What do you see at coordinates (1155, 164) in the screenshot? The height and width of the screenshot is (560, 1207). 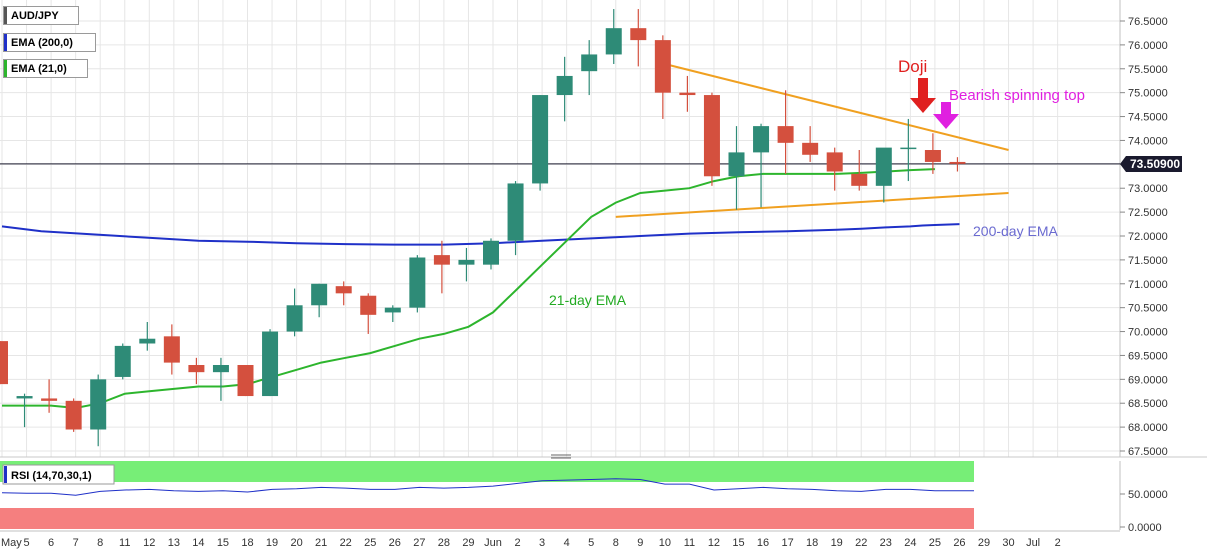 I see `last-price-label: 73.50900` at bounding box center [1155, 164].